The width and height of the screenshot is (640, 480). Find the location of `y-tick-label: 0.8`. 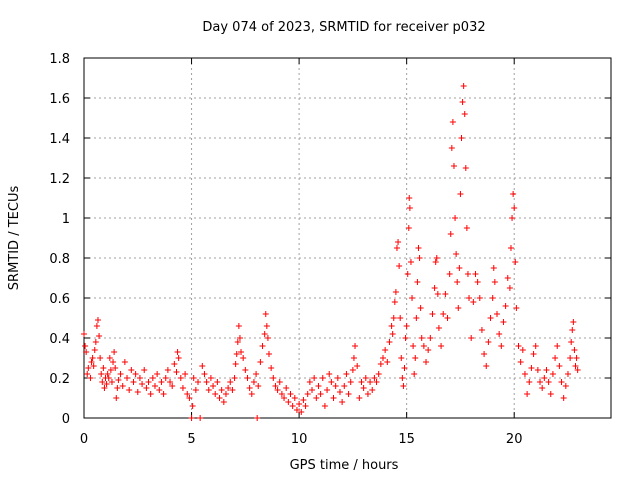

y-tick-label: 0.8 is located at coordinates (59, 259).